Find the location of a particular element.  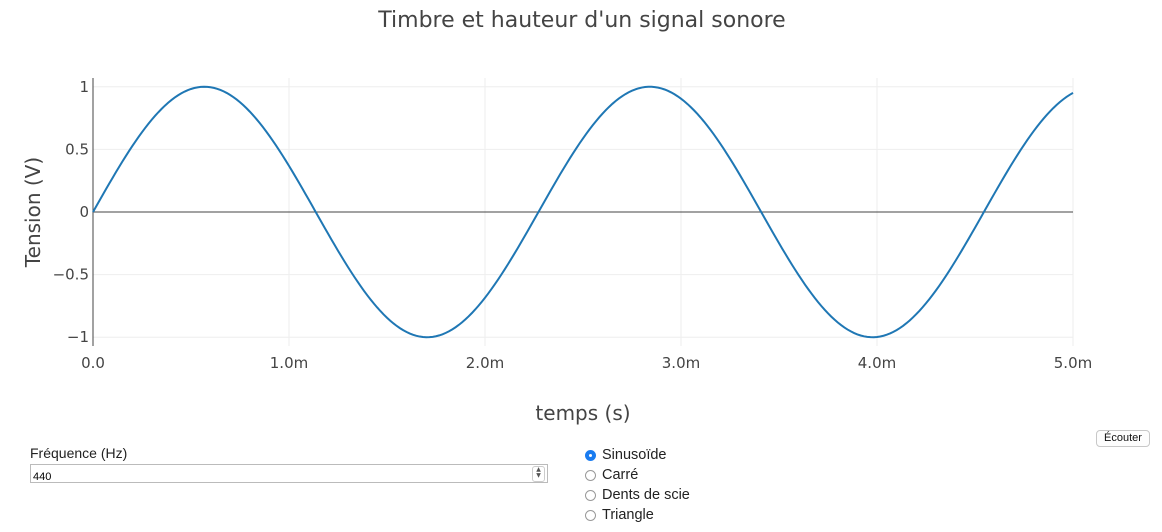

listen-button: Écouter is located at coordinates (1123, 438).